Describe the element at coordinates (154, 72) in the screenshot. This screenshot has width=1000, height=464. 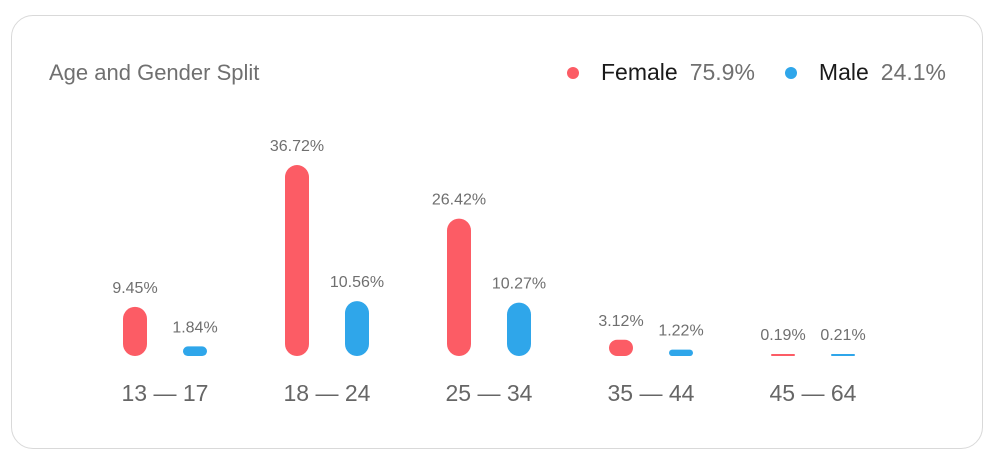
I see `chart-title: Age and Gender Split` at that location.